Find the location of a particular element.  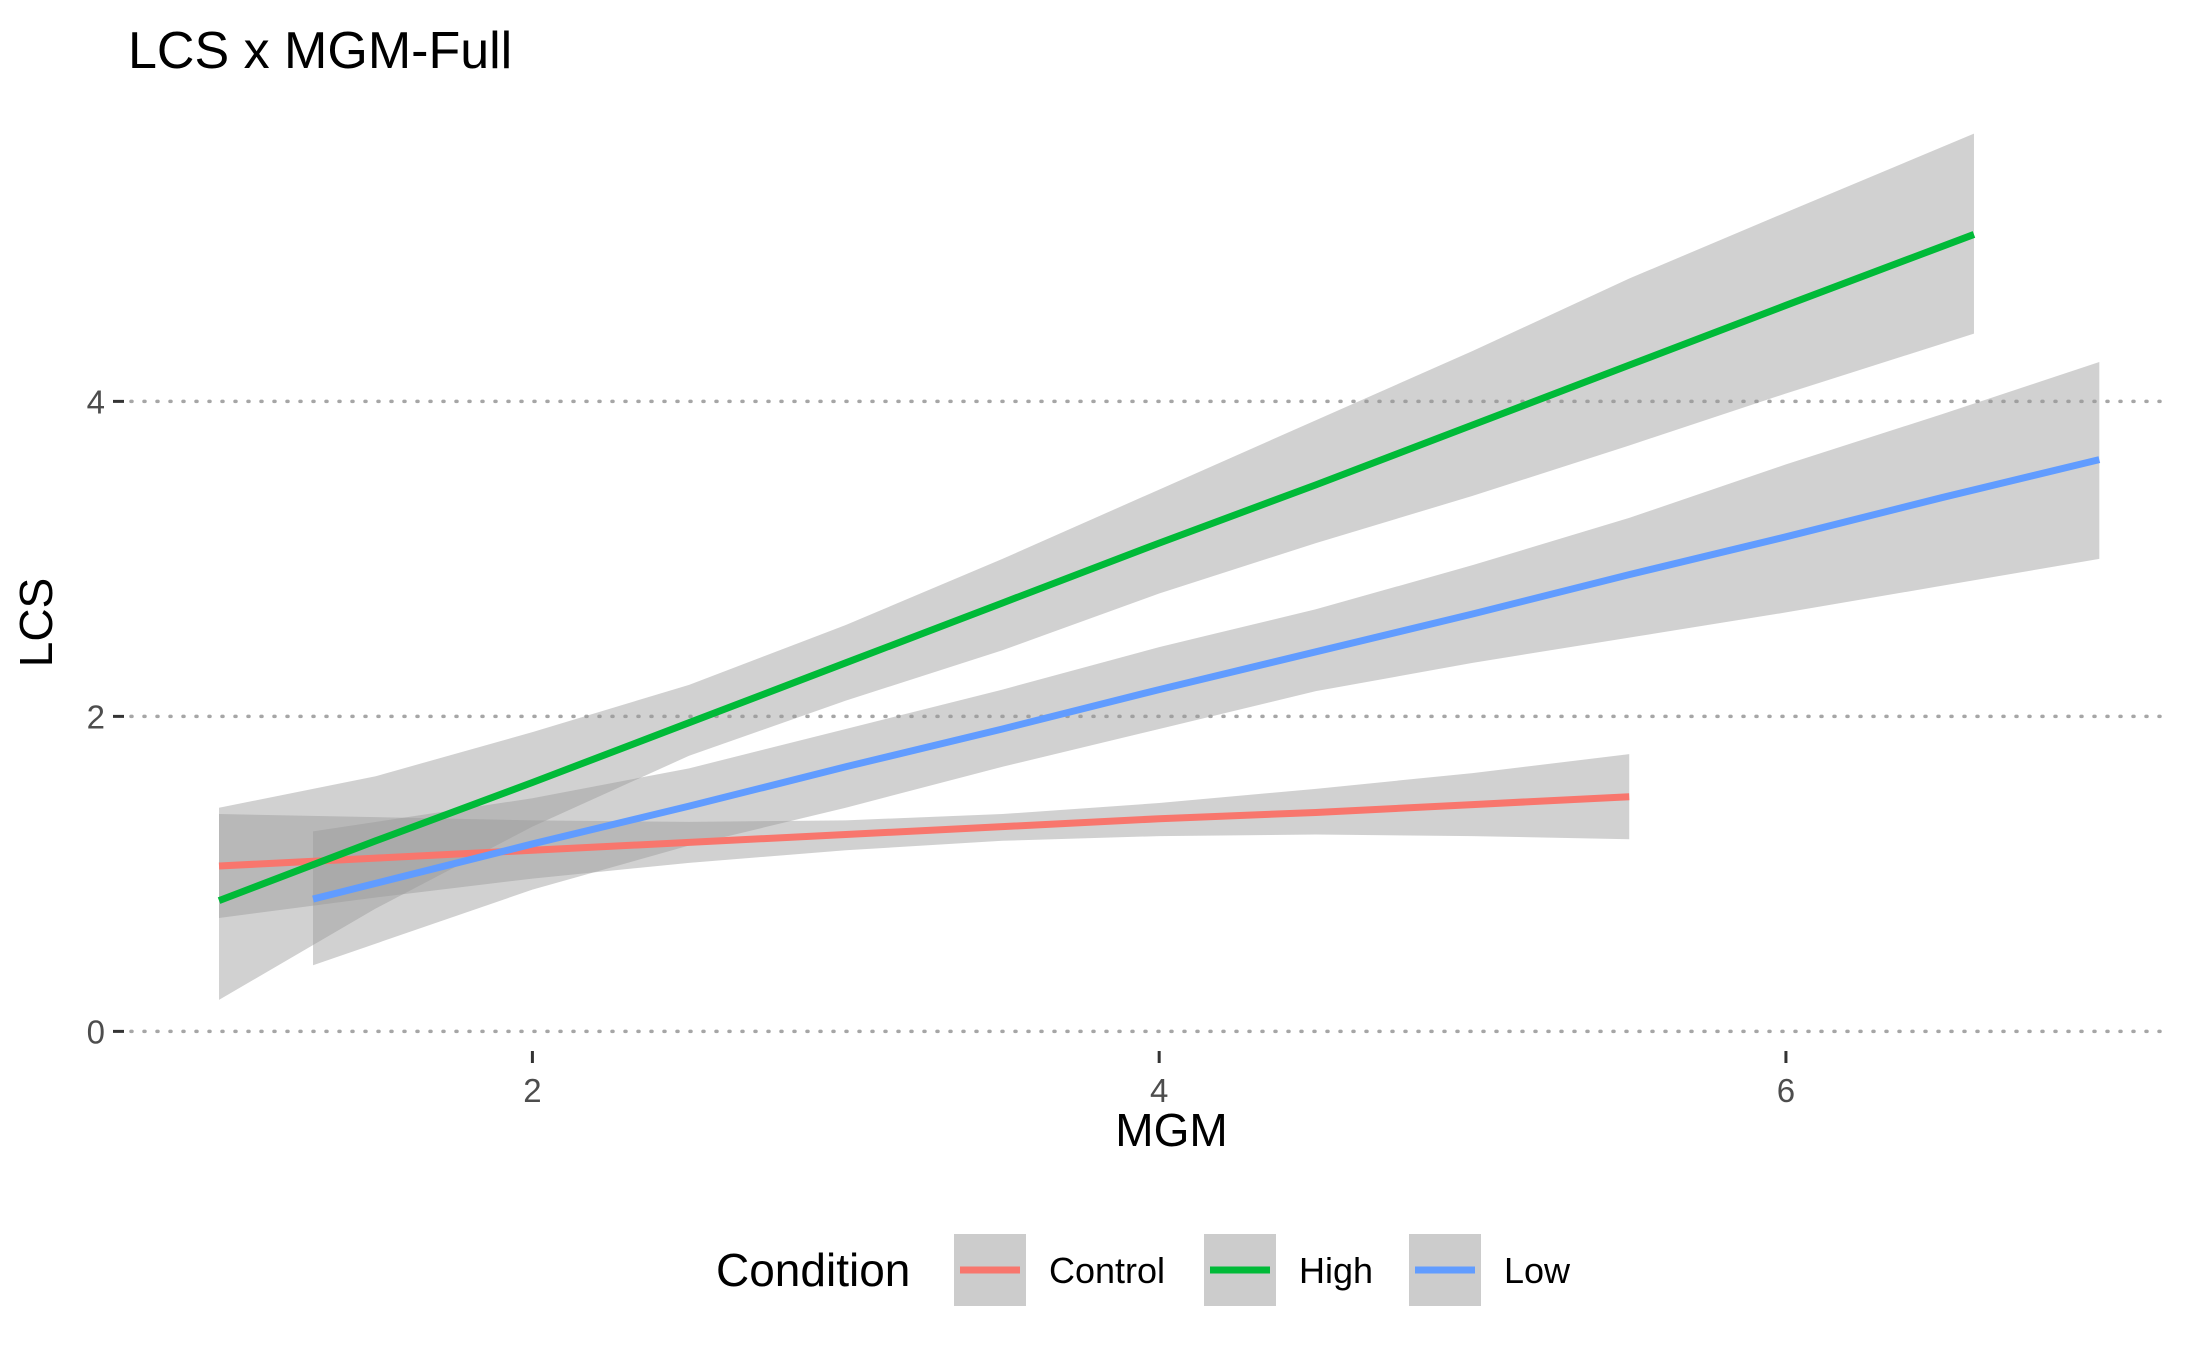

x-tick-label-6: 6 is located at coordinates (1786, 1090).